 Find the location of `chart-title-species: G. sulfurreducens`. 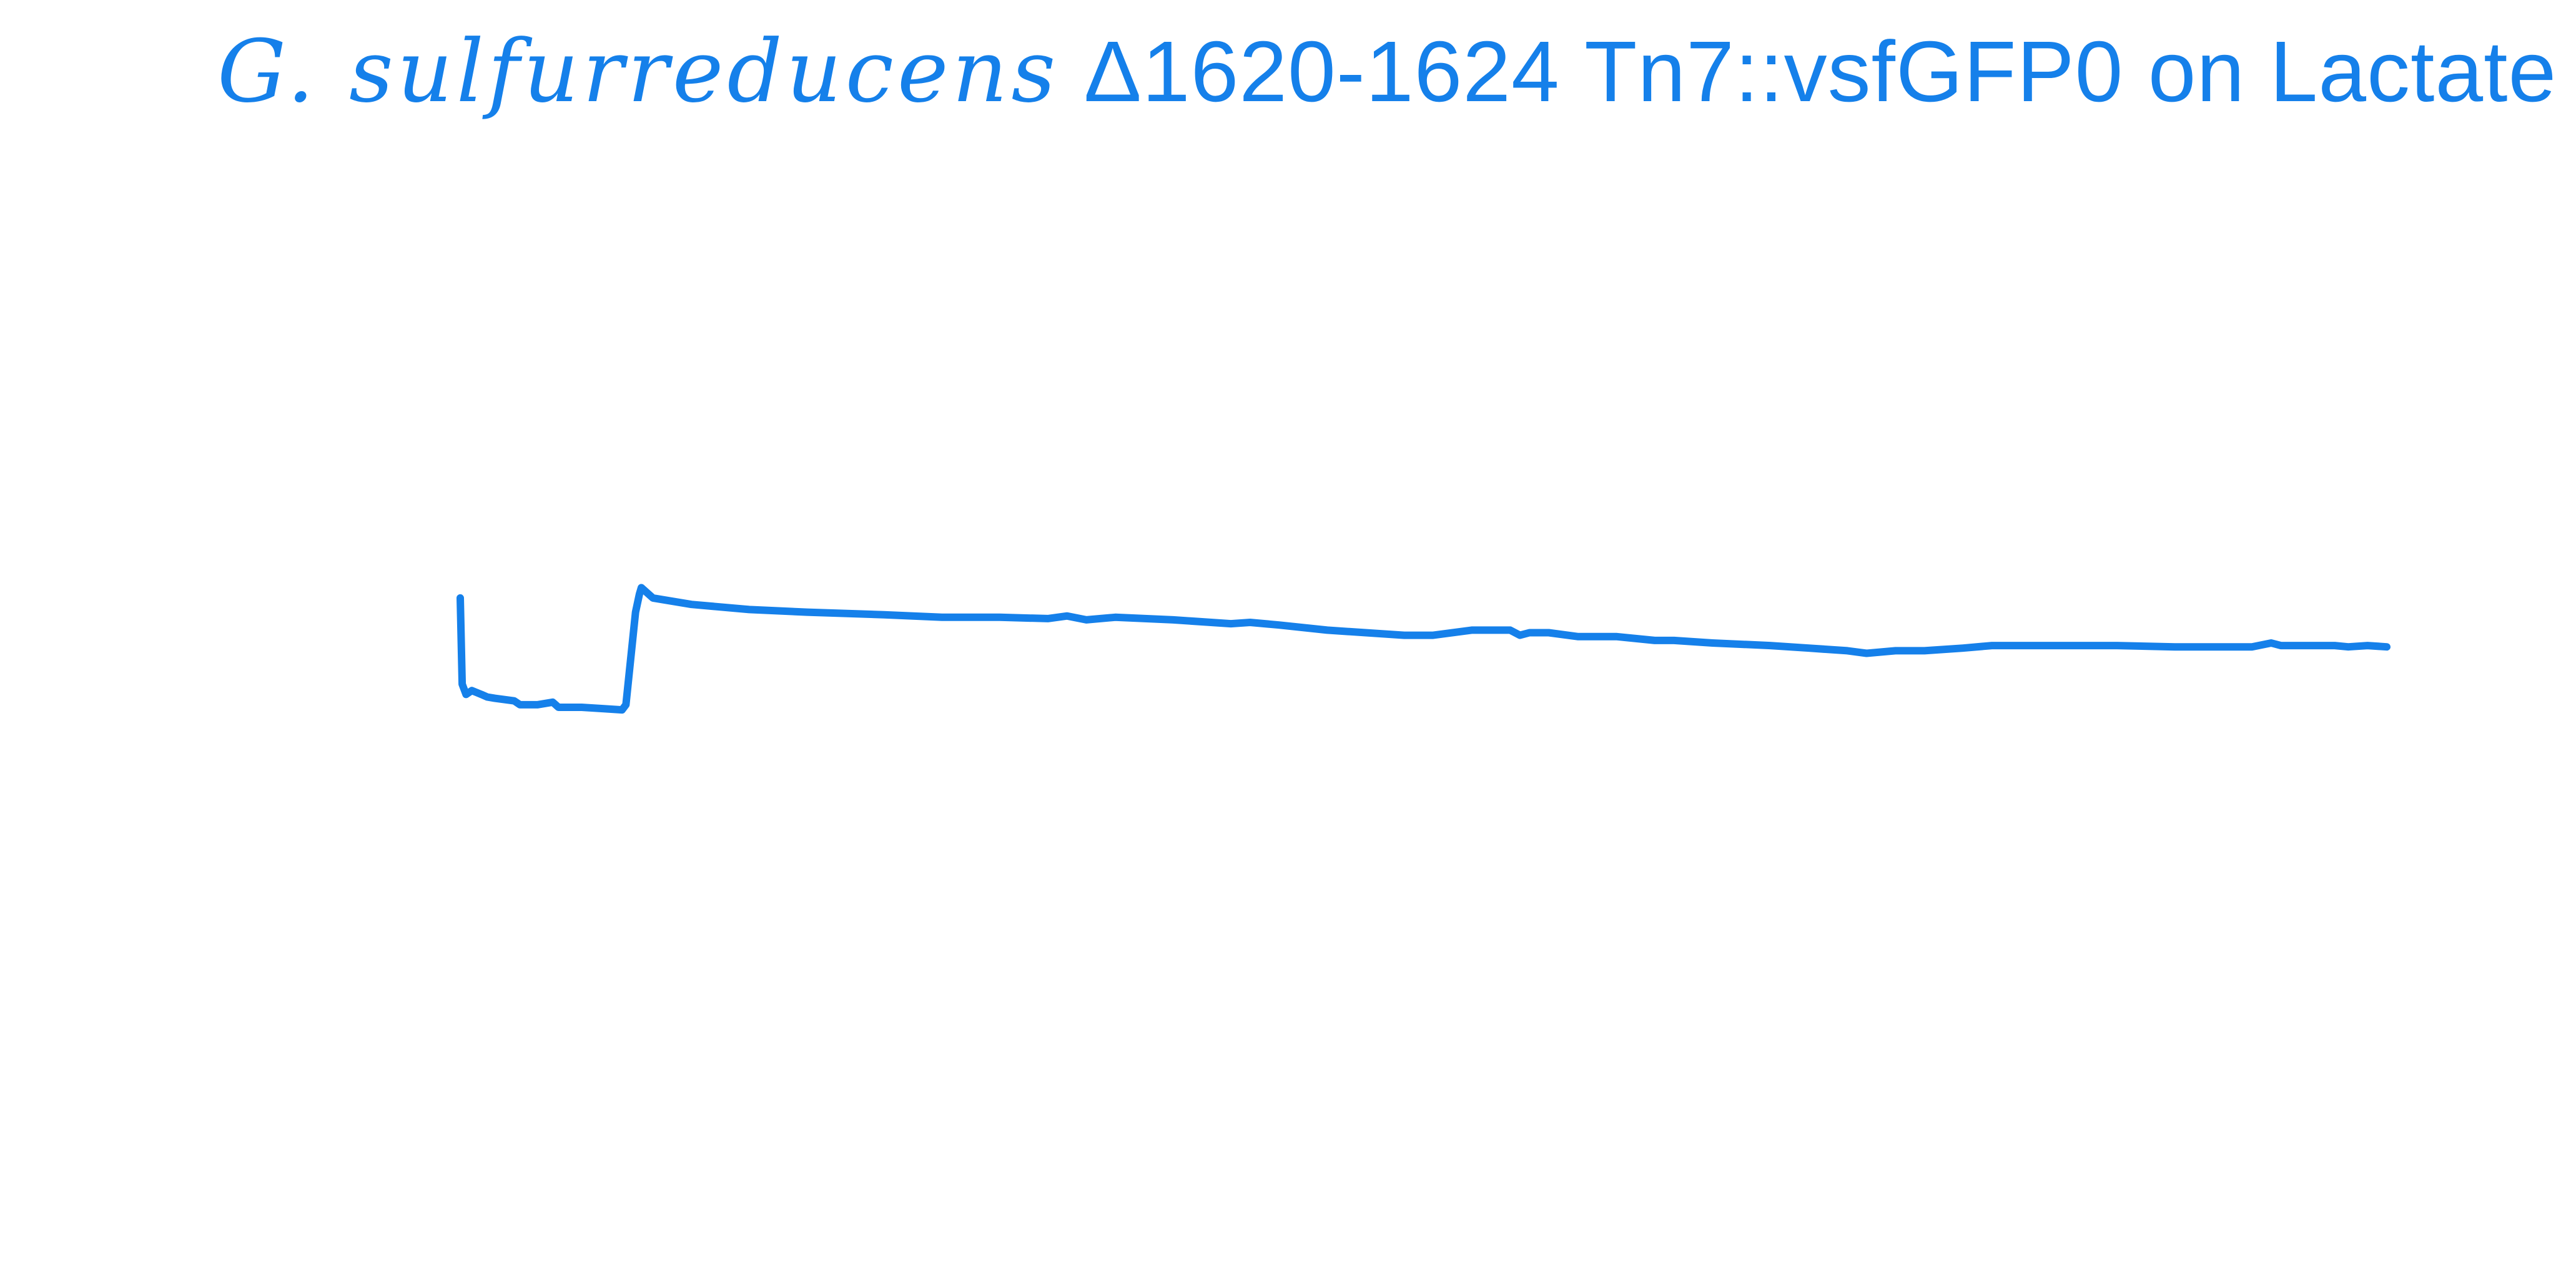

chart-title-species: G. sulfurreducens is located at coordinates (639, 71).